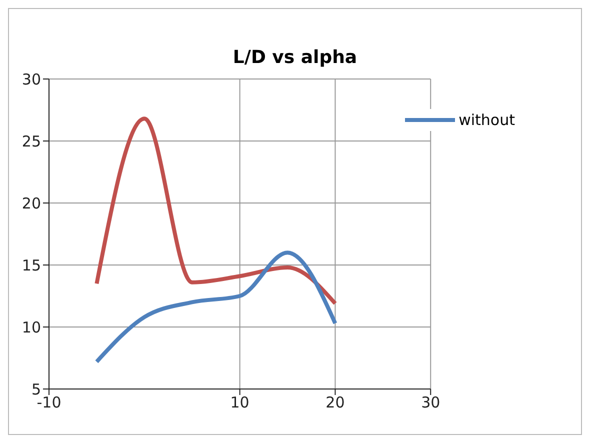 The width and height of the screenshot is (590, 443). Describe the element at coordinates (486, 120) in the screenshot. I see `legend-label: without` at that location.